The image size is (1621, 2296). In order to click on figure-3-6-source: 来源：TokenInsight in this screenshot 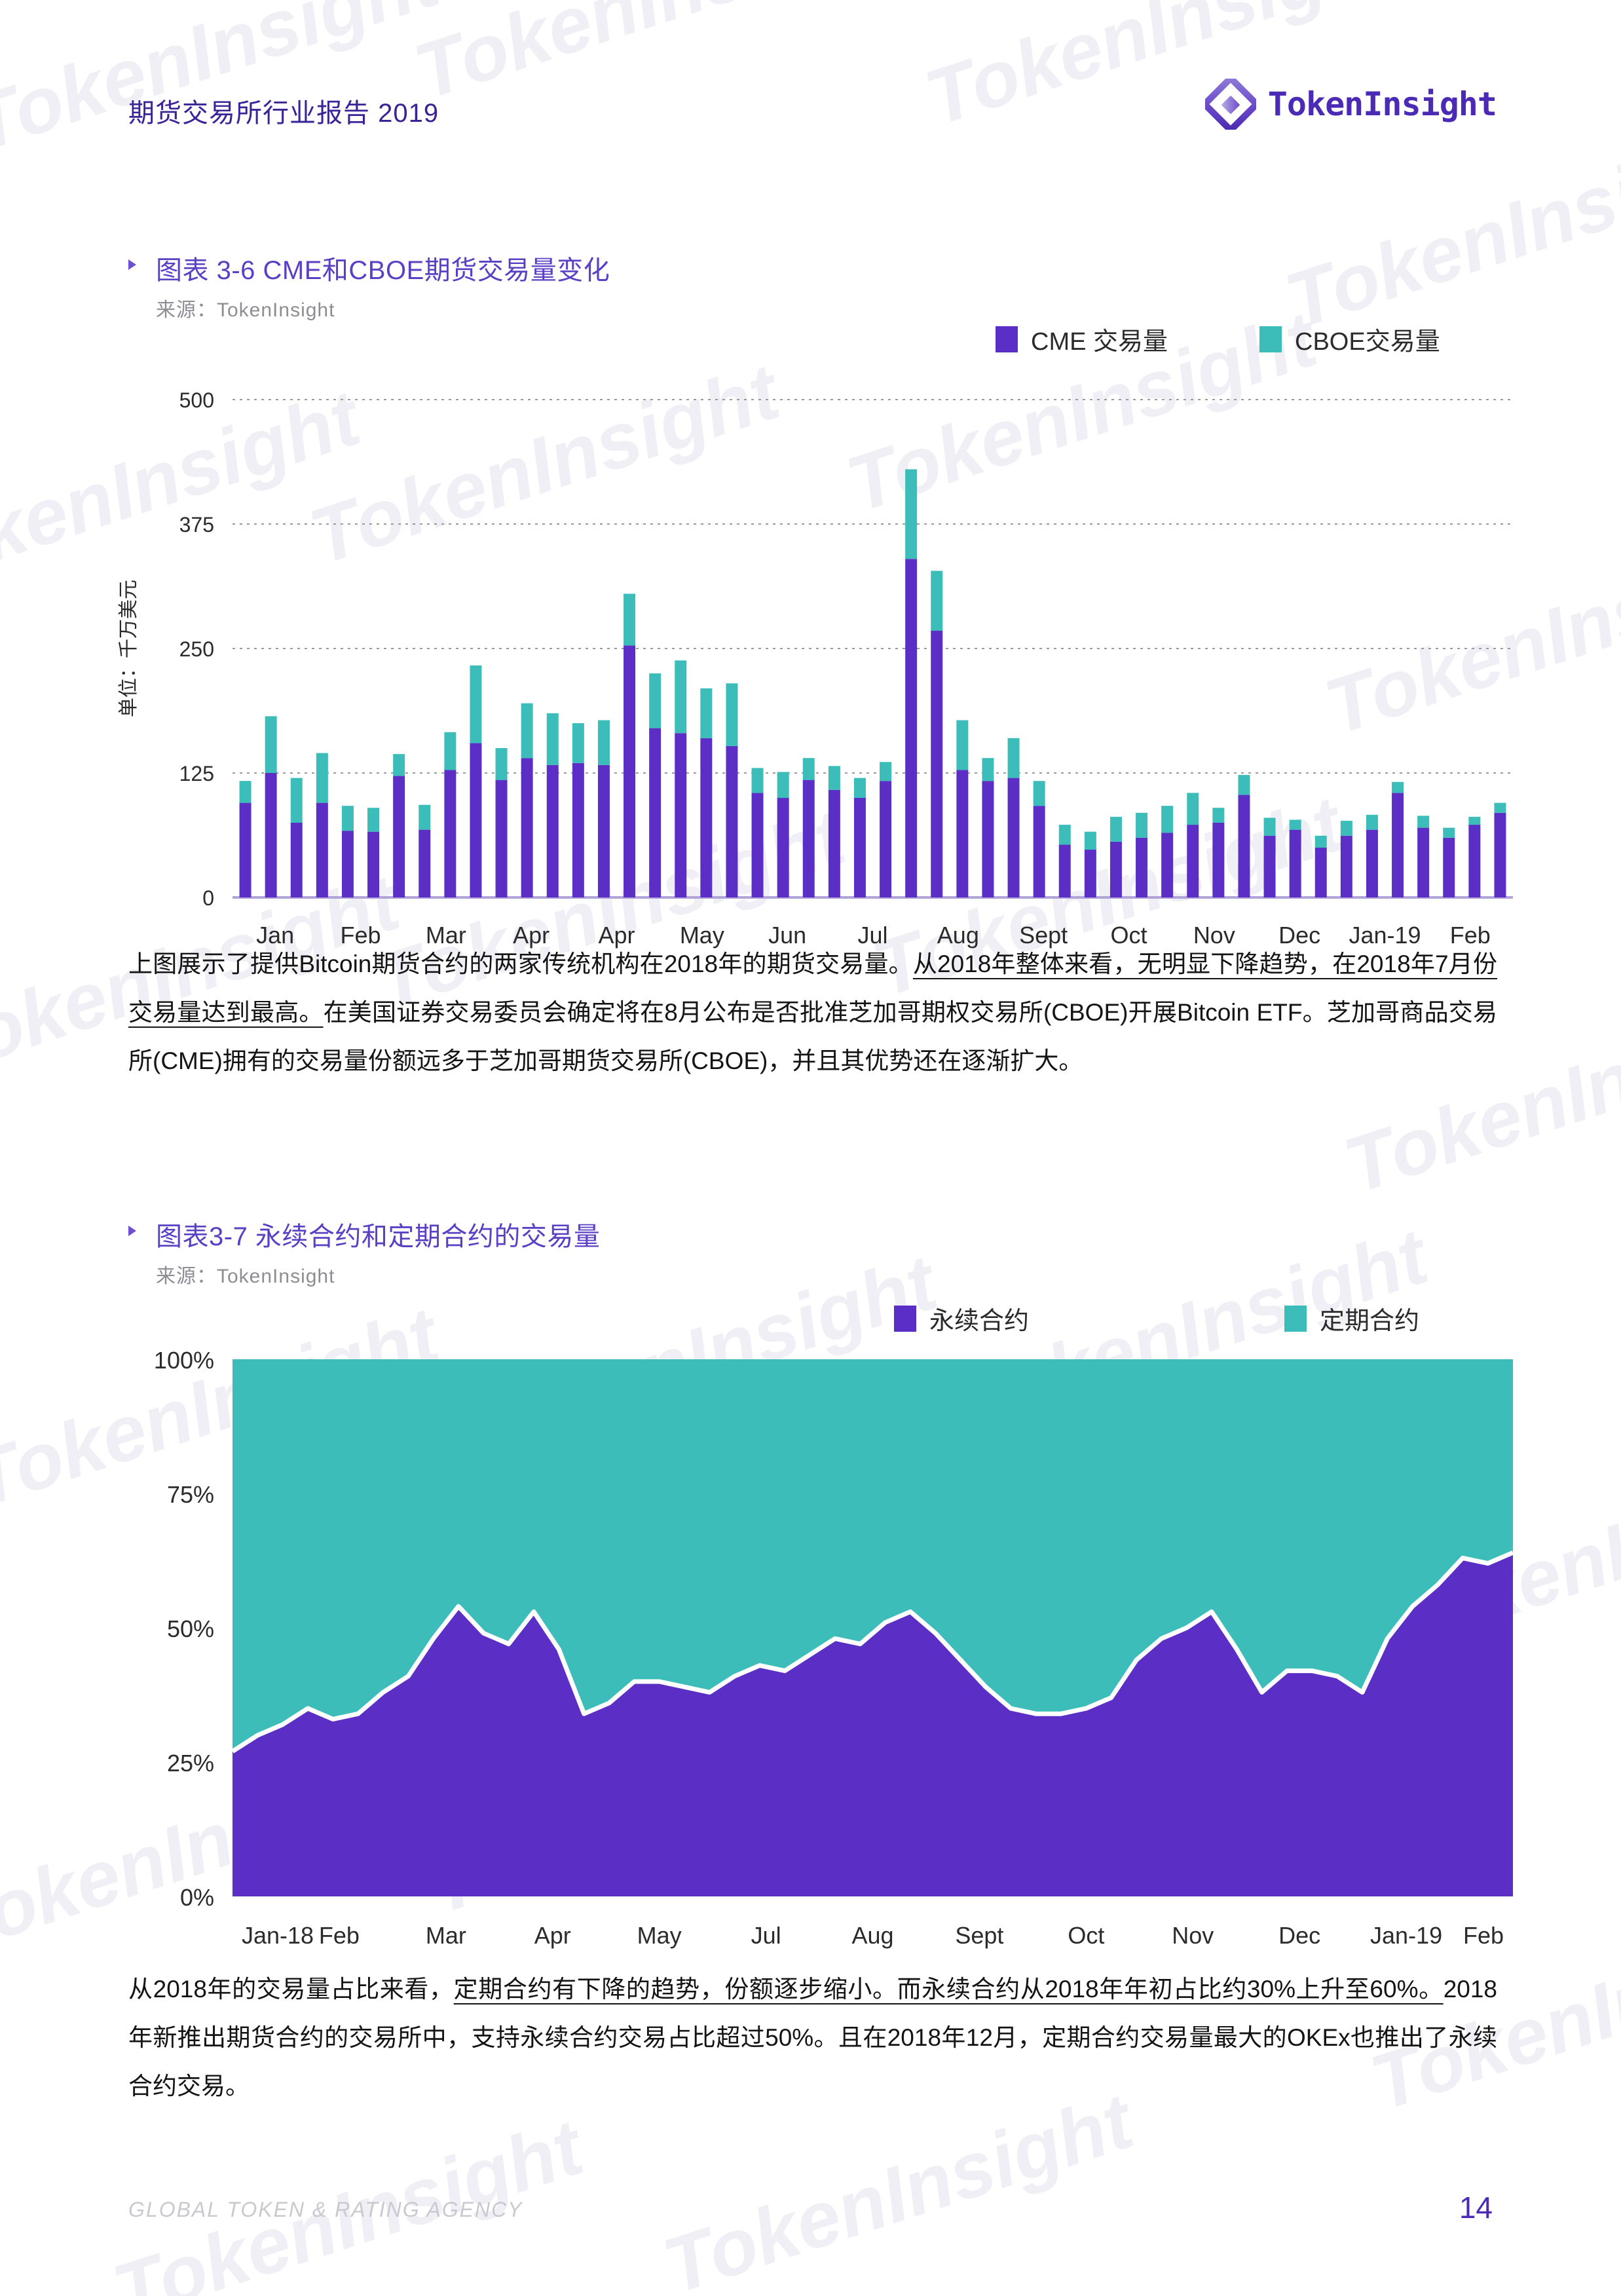, I will do `click(246, 310)`.